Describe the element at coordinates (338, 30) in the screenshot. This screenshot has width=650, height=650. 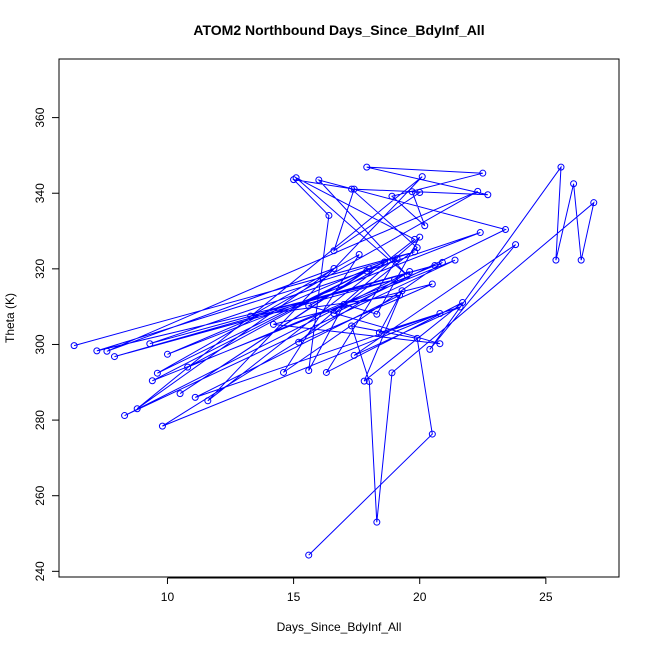
I see `chart-title: ATOM2 Northbound Days_Since_BdyInf_All` at that location.